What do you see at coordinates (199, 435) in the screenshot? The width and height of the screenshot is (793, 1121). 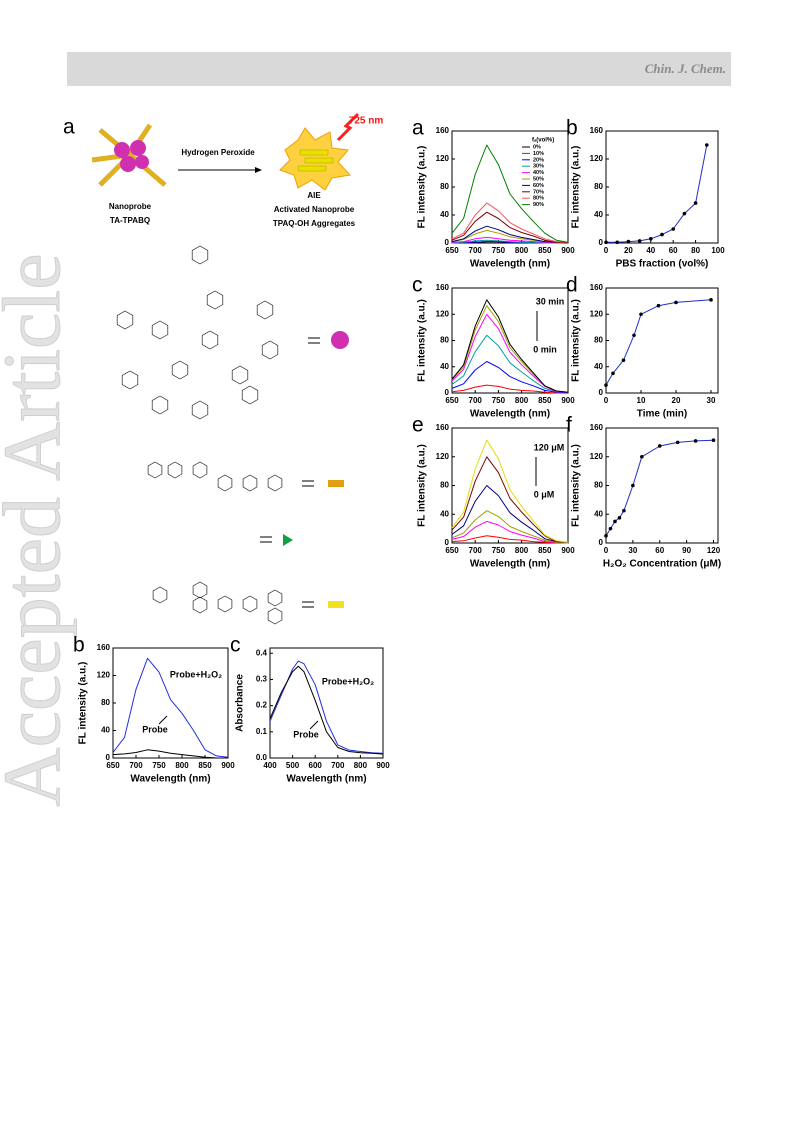 I see `chemical-structures` at bounding box center [199, 435].